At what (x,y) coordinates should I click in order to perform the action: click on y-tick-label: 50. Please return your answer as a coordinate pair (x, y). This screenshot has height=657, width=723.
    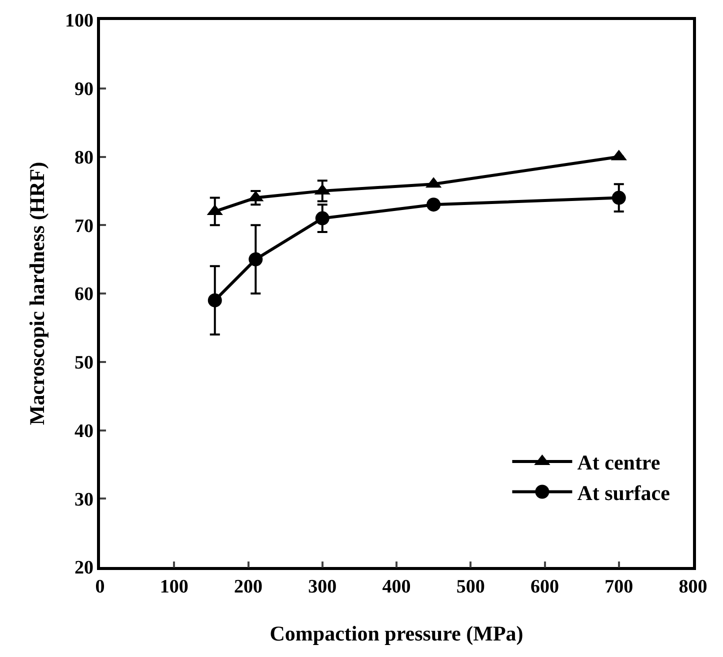
    Looking at the image, I should click on (84, 363).